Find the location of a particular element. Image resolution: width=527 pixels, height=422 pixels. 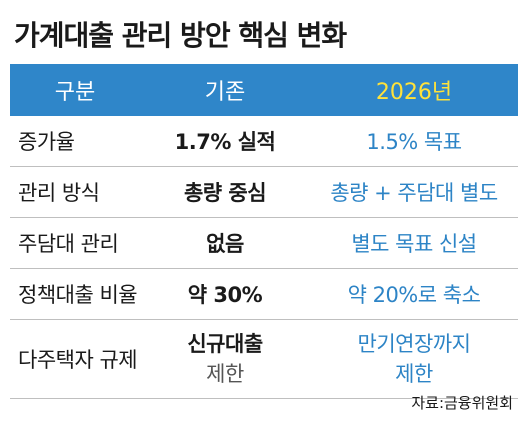

row-previous-value: 약 30% is located at coordinates (225, 295).